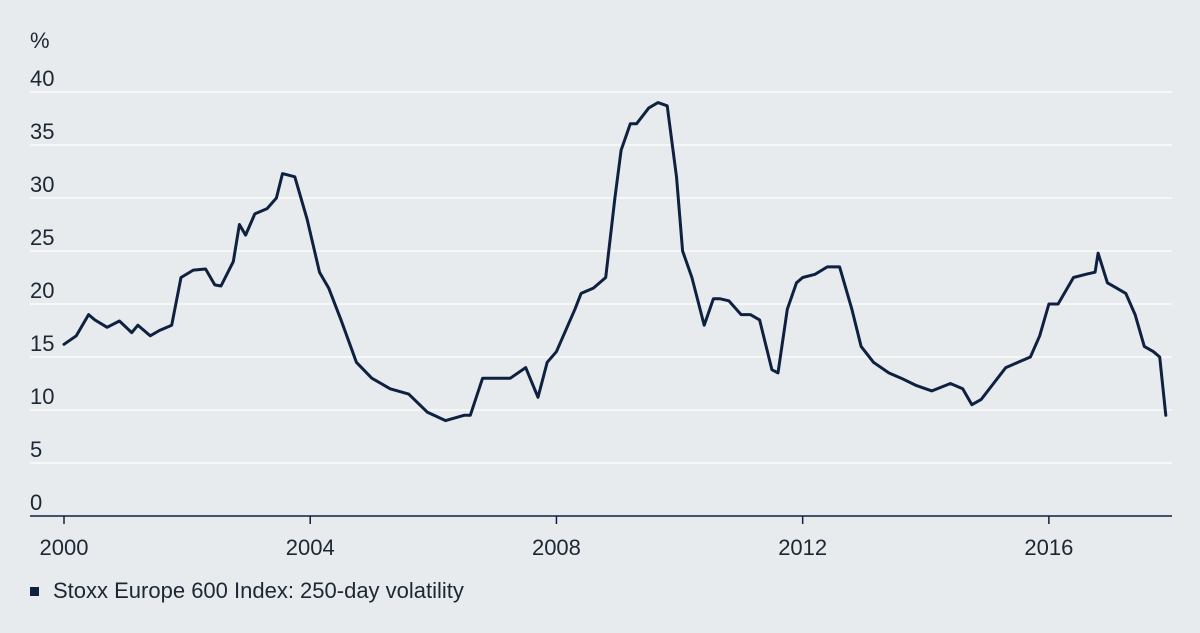 The height and width of the screenshot is (633, 1200). I want to click on x-tick-label: 2004, so click(310, 547).